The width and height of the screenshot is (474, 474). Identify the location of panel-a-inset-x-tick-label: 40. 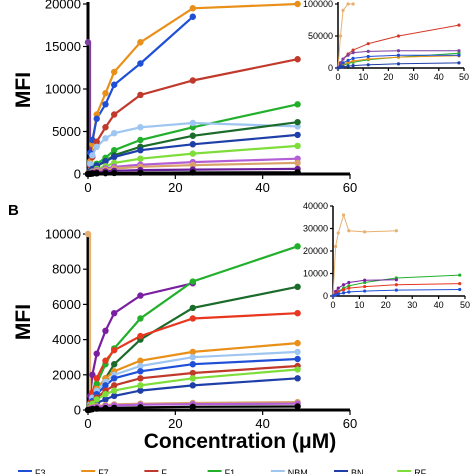
(439, 77).